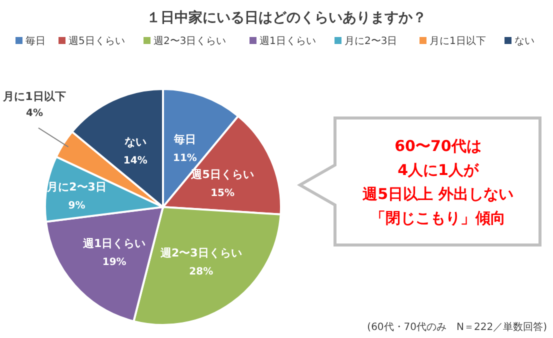  Describe the element at coordinates (438, 194) in the screenshot. I see `text: 週5日以上 外出しない` at that location.